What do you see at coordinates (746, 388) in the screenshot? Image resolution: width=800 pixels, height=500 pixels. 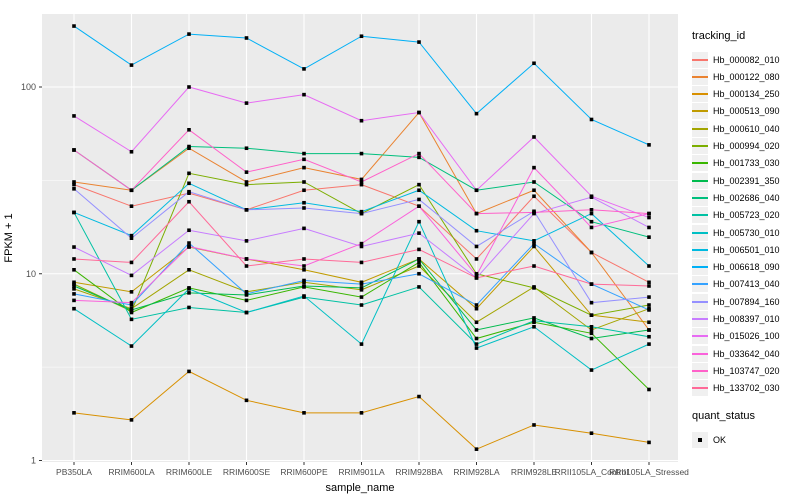 I see `legend-item-label: Hb_133702_030` at bounding box center [746, 388].